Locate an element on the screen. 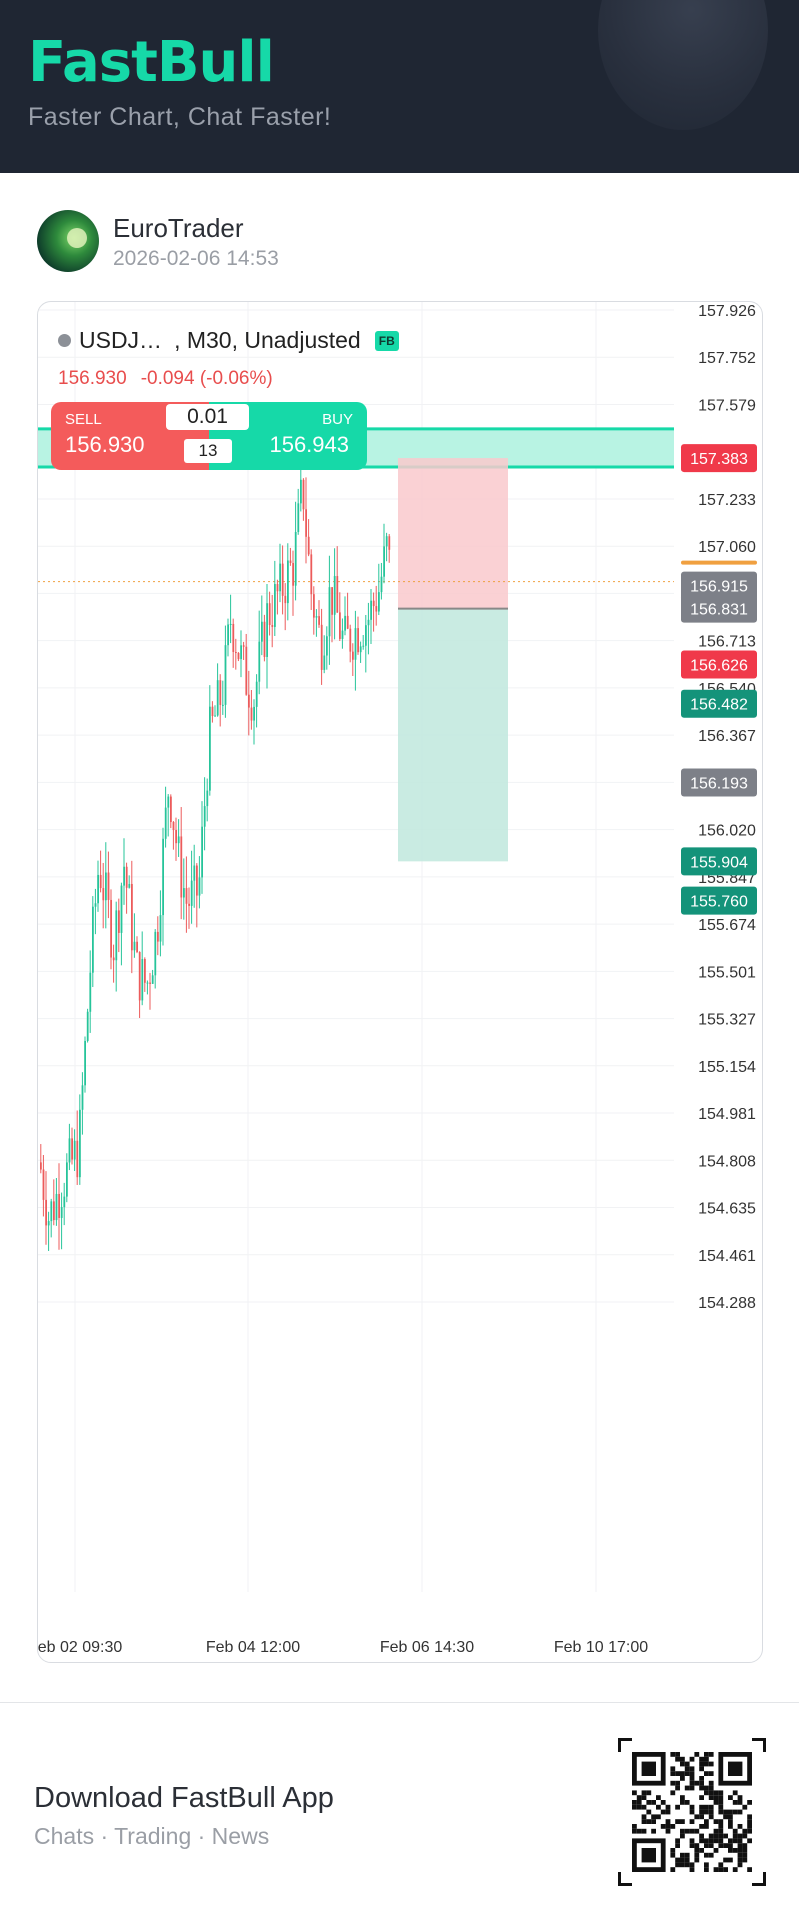 The height and width of the screenshot is (1920, 799). y-tick-label: 156.020 is located at coordinates (727, 831).